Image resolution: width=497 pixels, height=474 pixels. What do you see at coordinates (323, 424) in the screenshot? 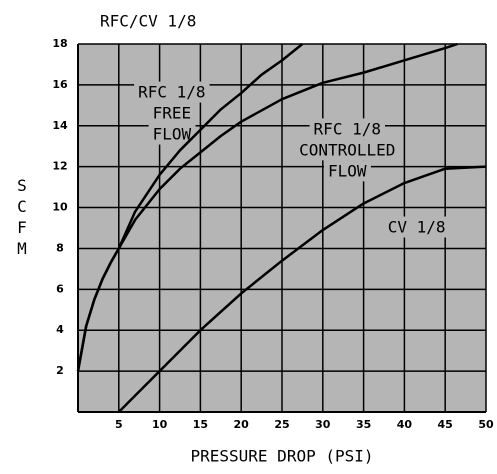
I see `x-tick-label: 30` at bounding box center [323, 424].